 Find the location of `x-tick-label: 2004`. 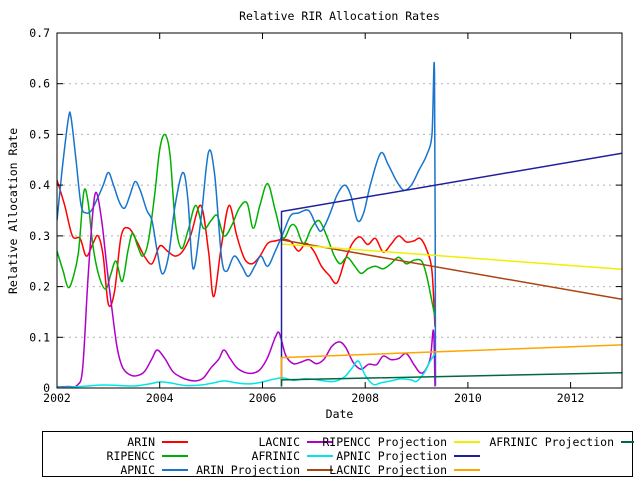

x-tick-label: 2004 is located at coordinates (160, 398).